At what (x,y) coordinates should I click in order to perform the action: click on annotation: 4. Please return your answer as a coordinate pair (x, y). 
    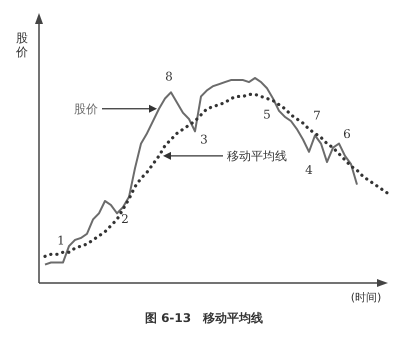
    Looking at the image, I should click on (309, 169).